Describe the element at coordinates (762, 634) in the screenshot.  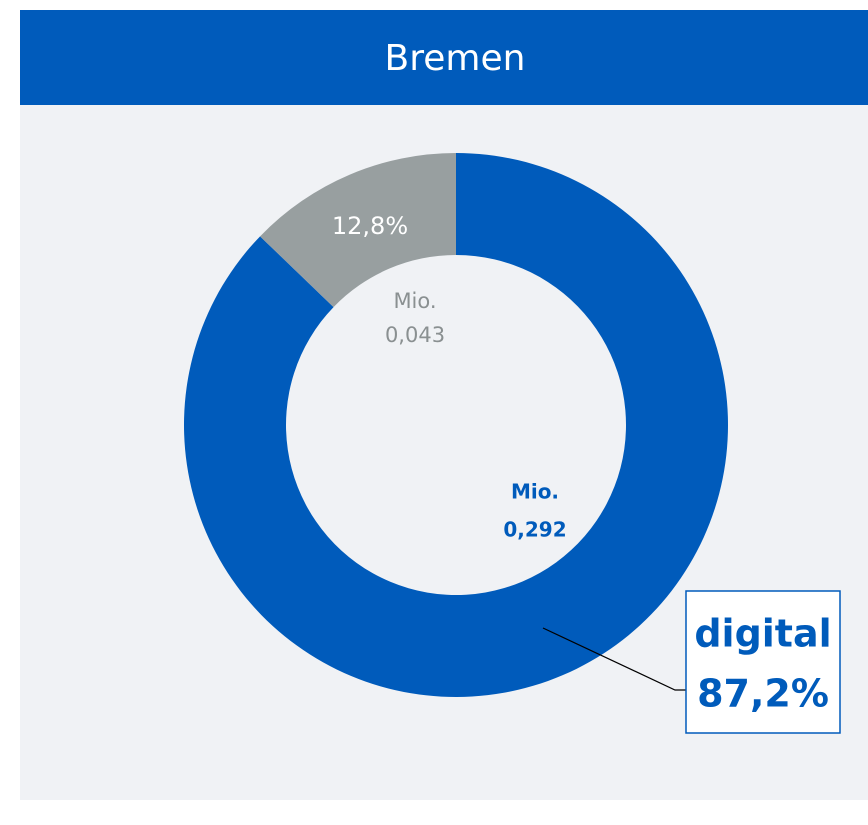
I see `category-label: digital` at that location.